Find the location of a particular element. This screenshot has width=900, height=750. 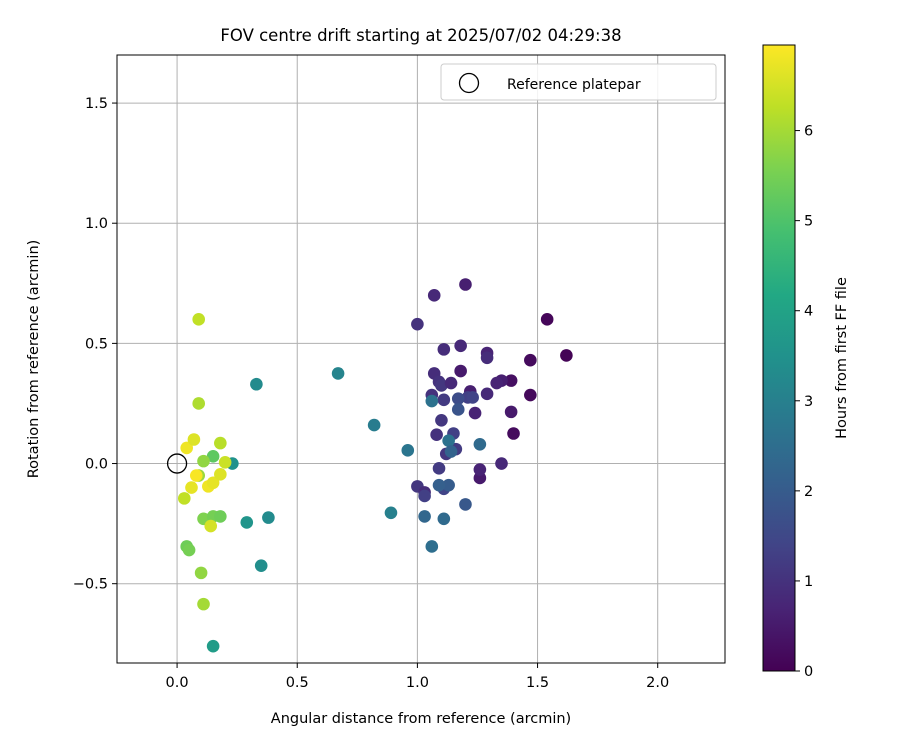

colorbar-label: Hours from first FF file is located at coordinates (842, 358).